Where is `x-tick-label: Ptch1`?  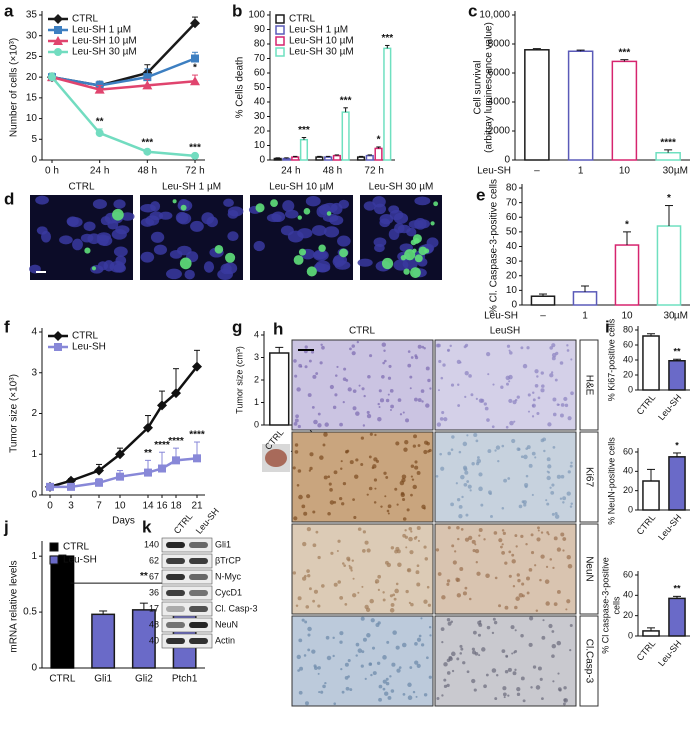 x-tick-label: Ptch1 is located at coordinates (185, 679).